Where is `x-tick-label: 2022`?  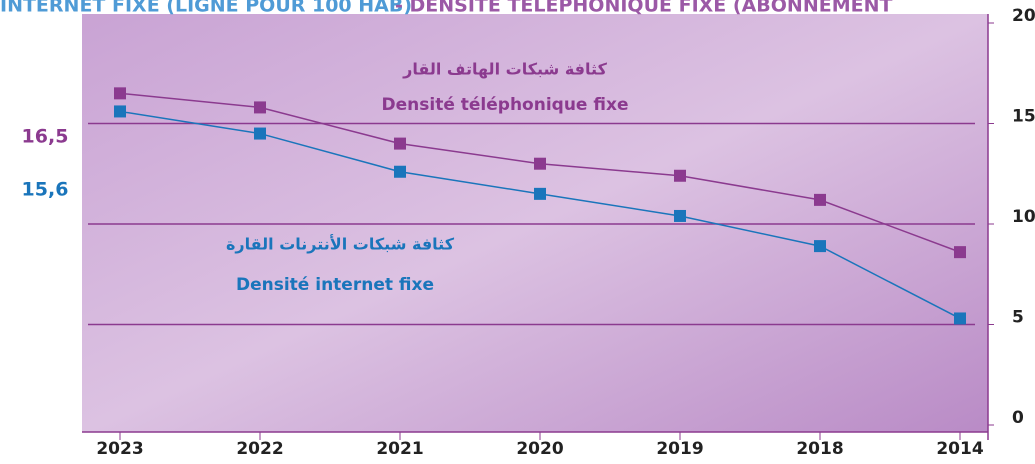
x-tick-label: 2022 is located at coordinates (259, 449).